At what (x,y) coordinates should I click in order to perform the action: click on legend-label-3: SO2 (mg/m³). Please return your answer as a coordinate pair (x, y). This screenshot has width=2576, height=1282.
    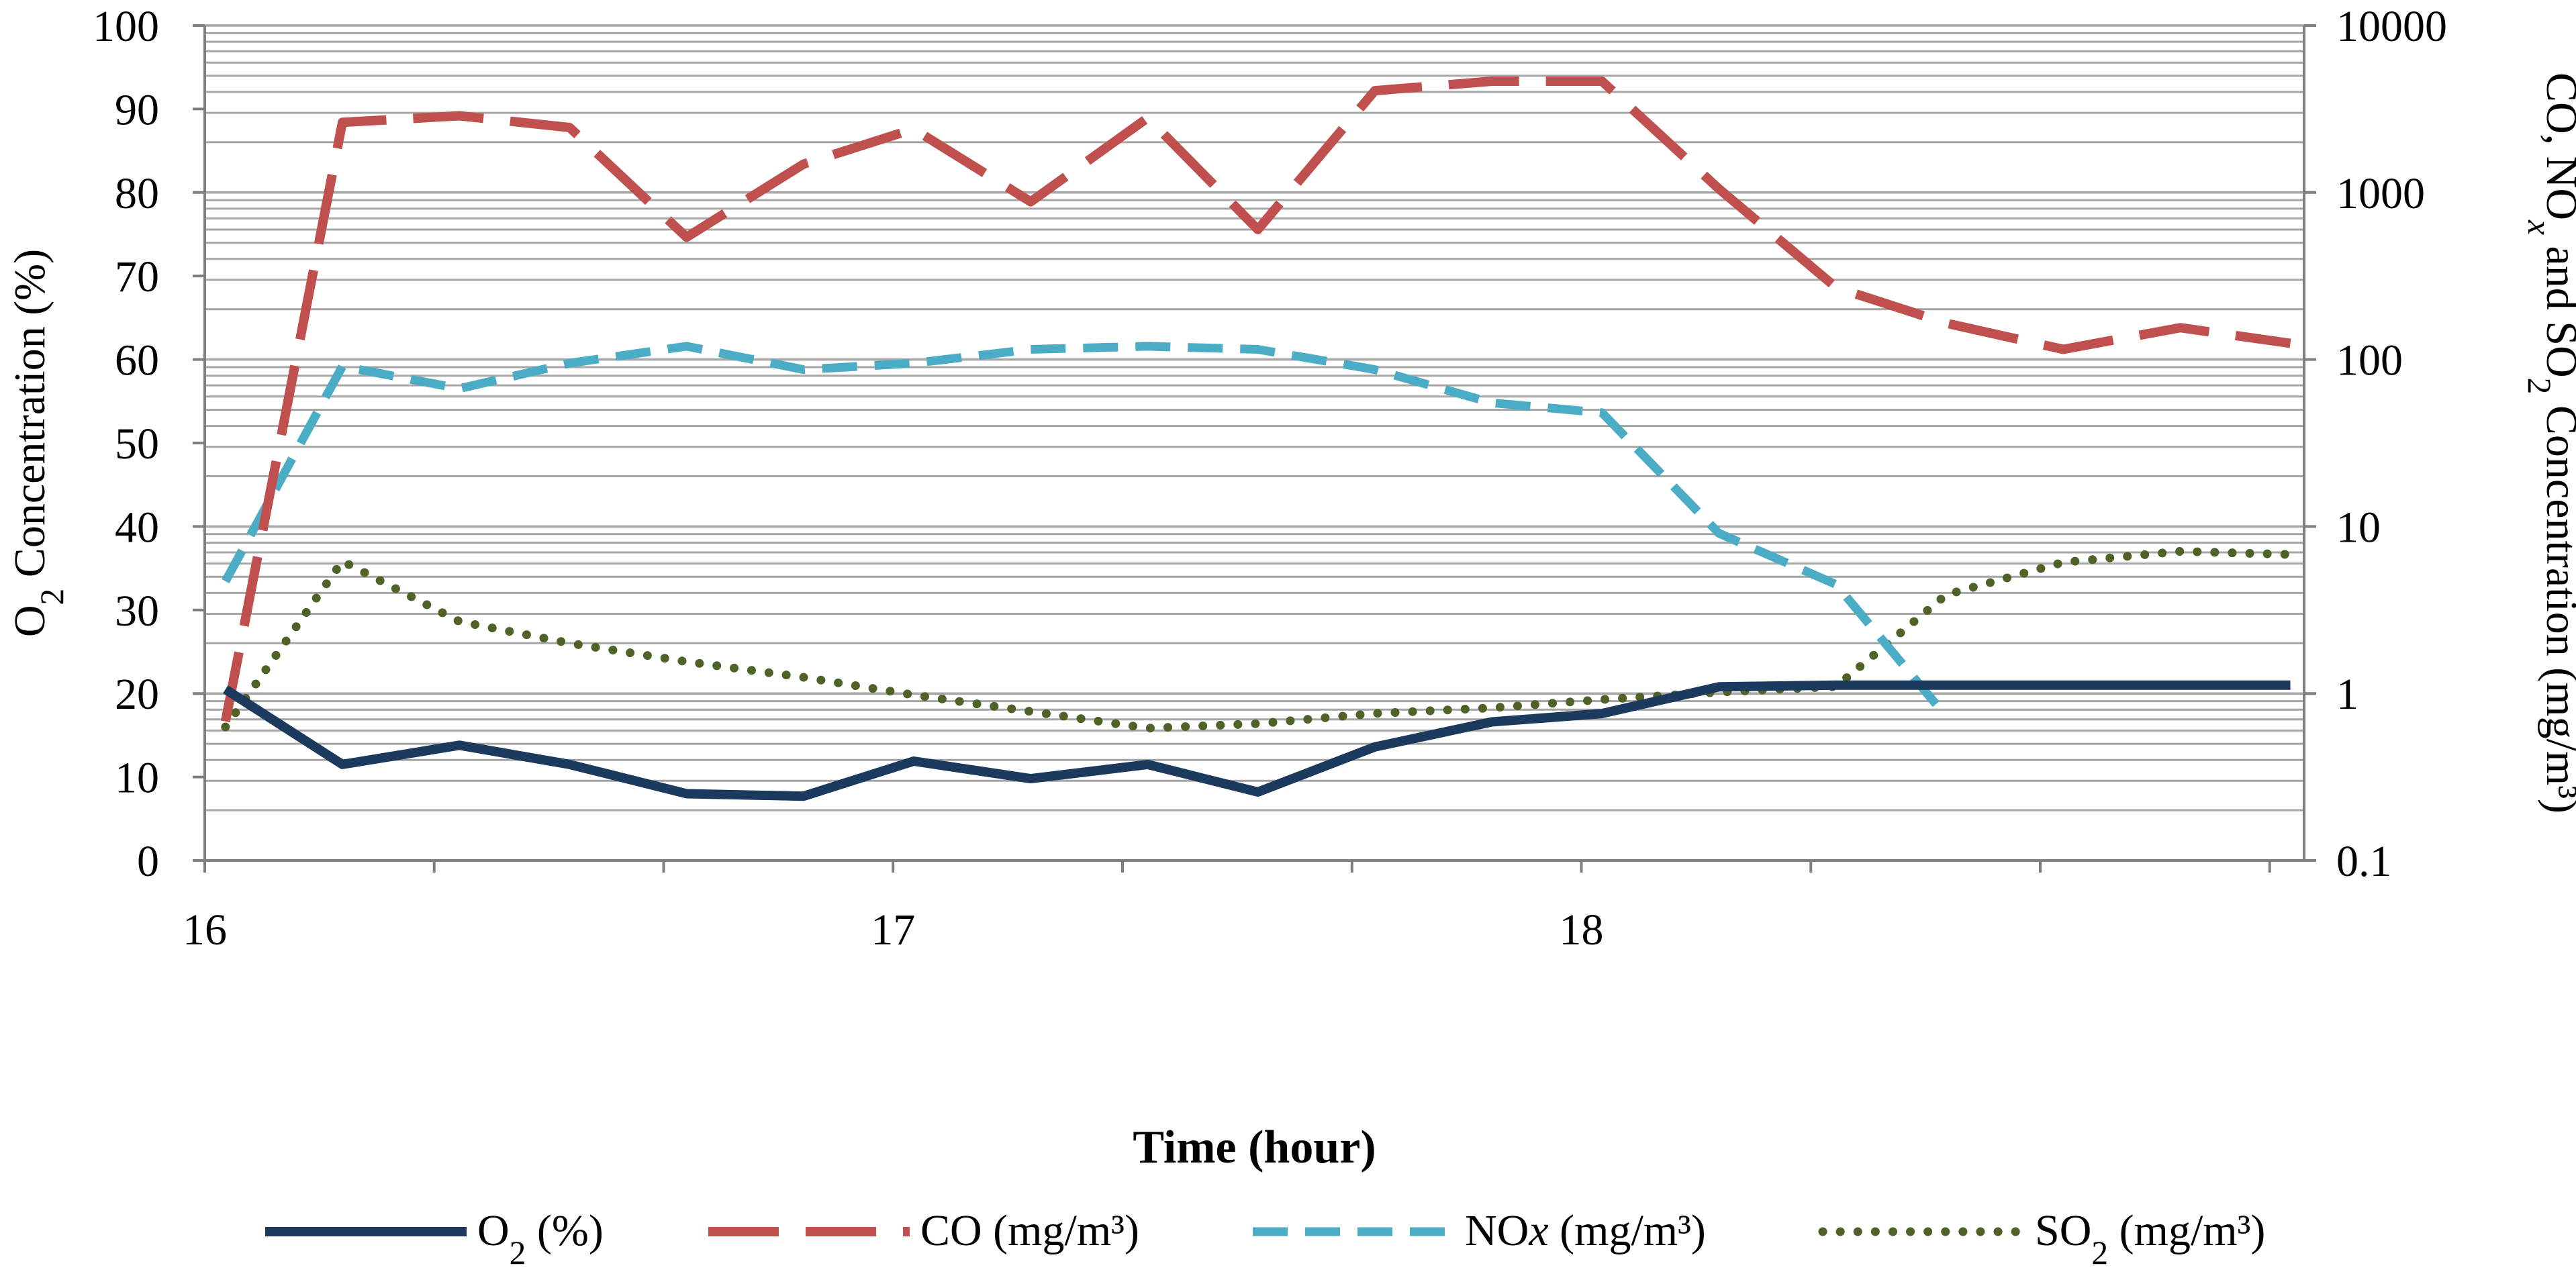
    Looking at the image, I should click on (2150, 1238).